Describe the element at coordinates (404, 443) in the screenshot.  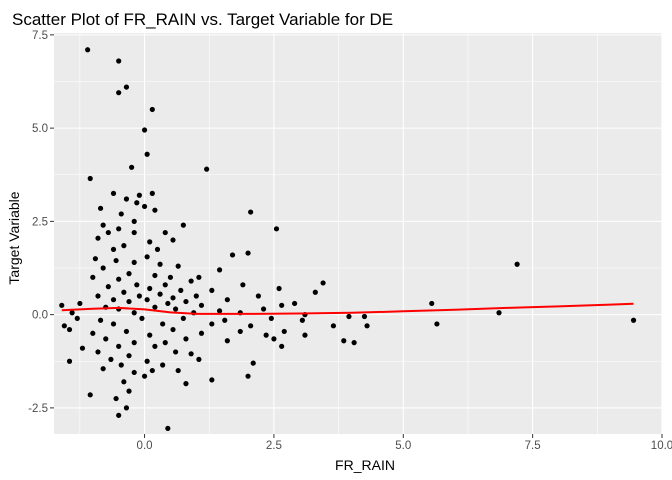
I see `x-axis-ticks: 0.0 2.5 5.0 7.5 10.0` at that location.